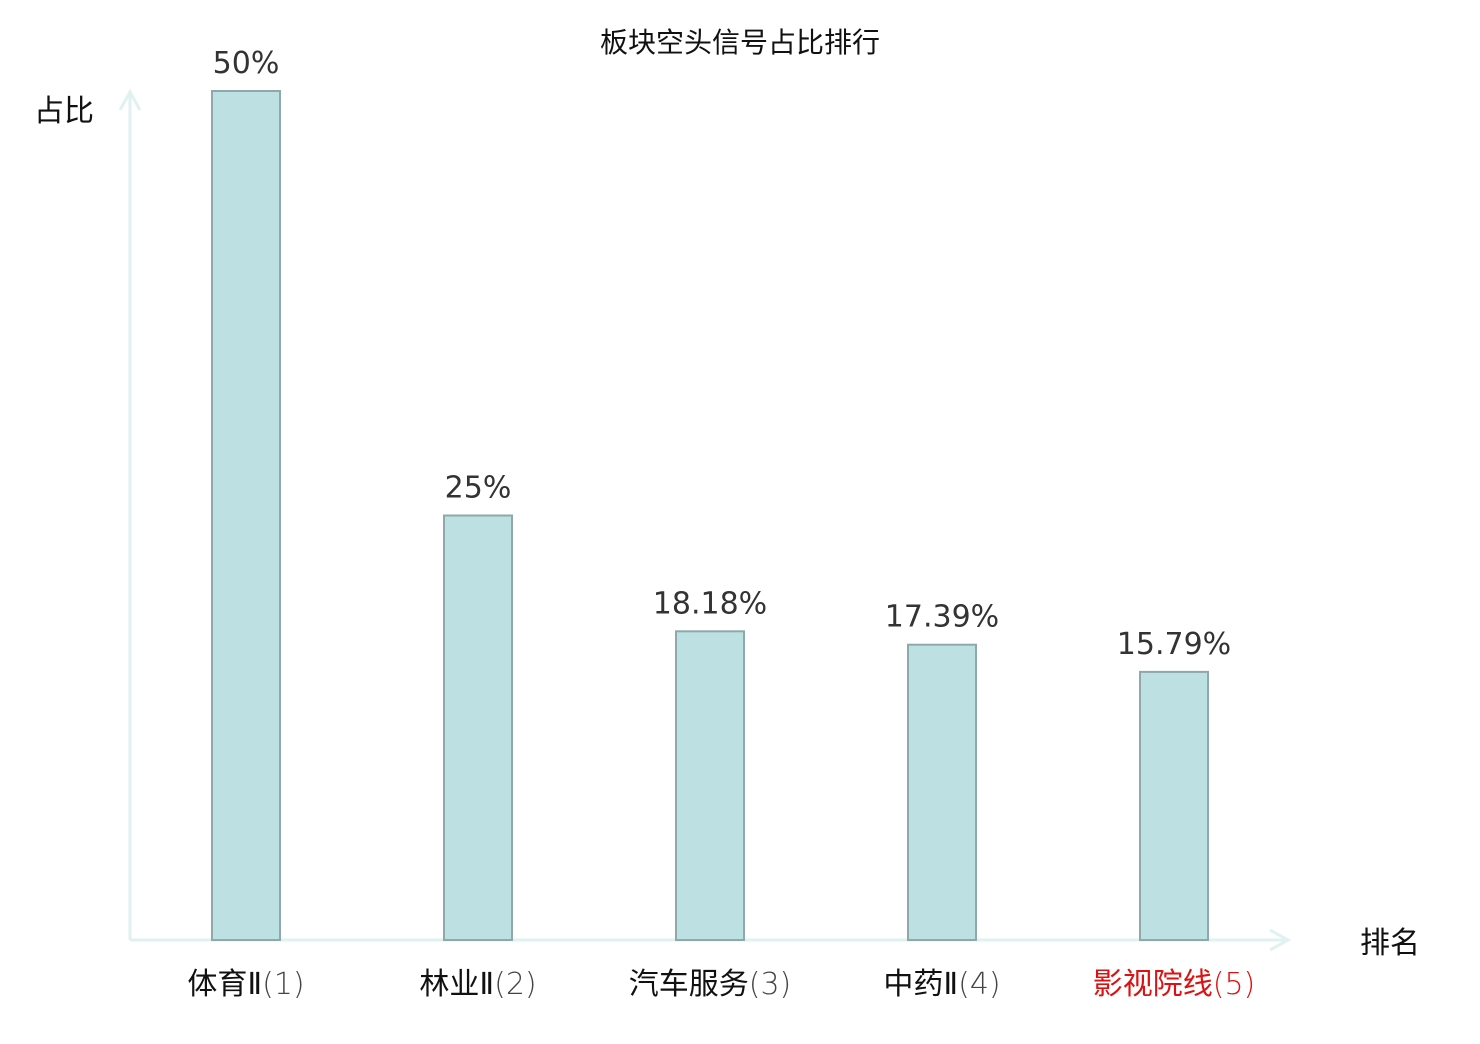  I want to click on category-name: 体育Ⅱ, so click(224, 984).